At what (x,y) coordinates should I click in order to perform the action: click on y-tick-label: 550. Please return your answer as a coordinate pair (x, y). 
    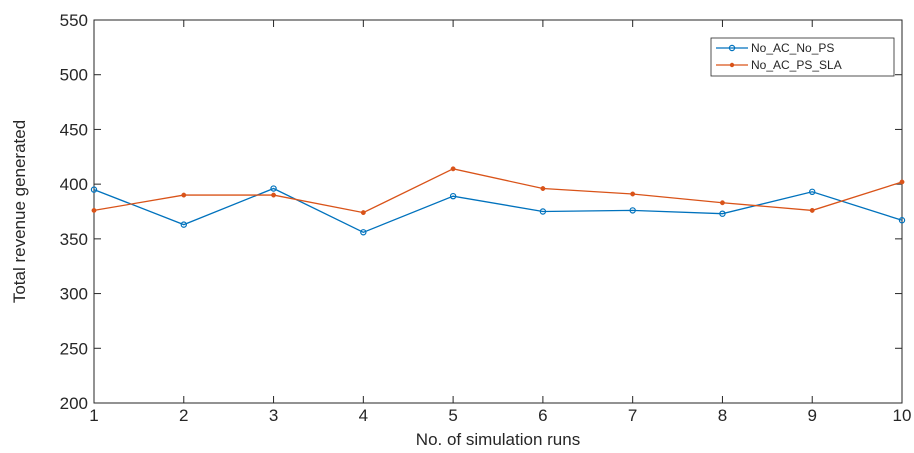
    Looking at the image, I should click on (74, 20).